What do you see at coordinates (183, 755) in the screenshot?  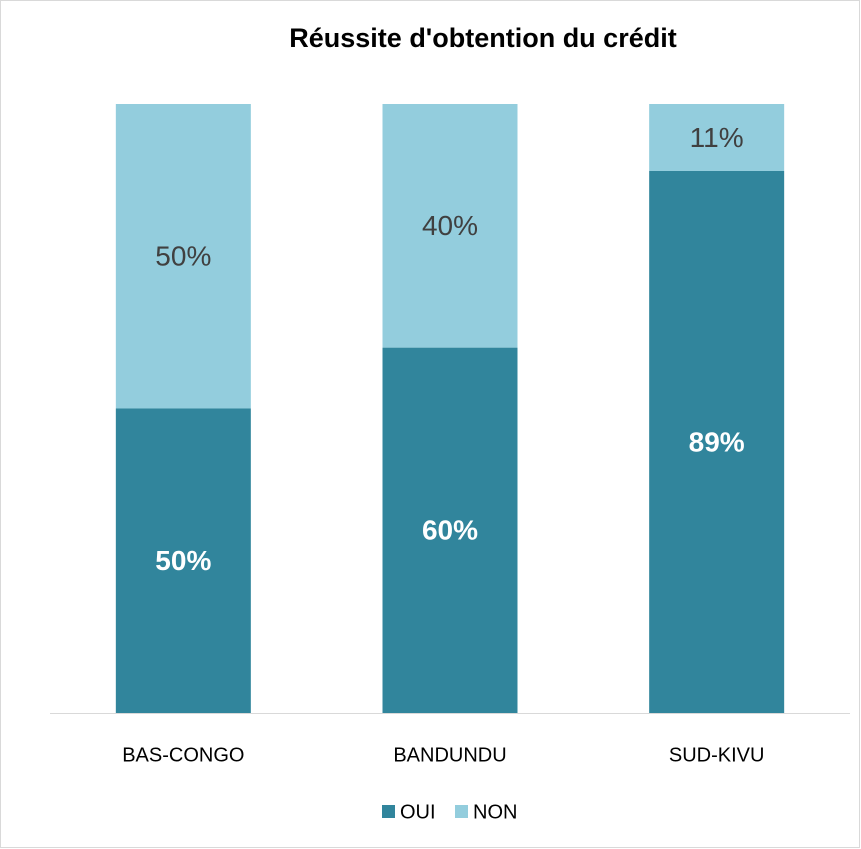 I see `x-tick-label: BAS-CONGO` at bounding box center [183, 755].